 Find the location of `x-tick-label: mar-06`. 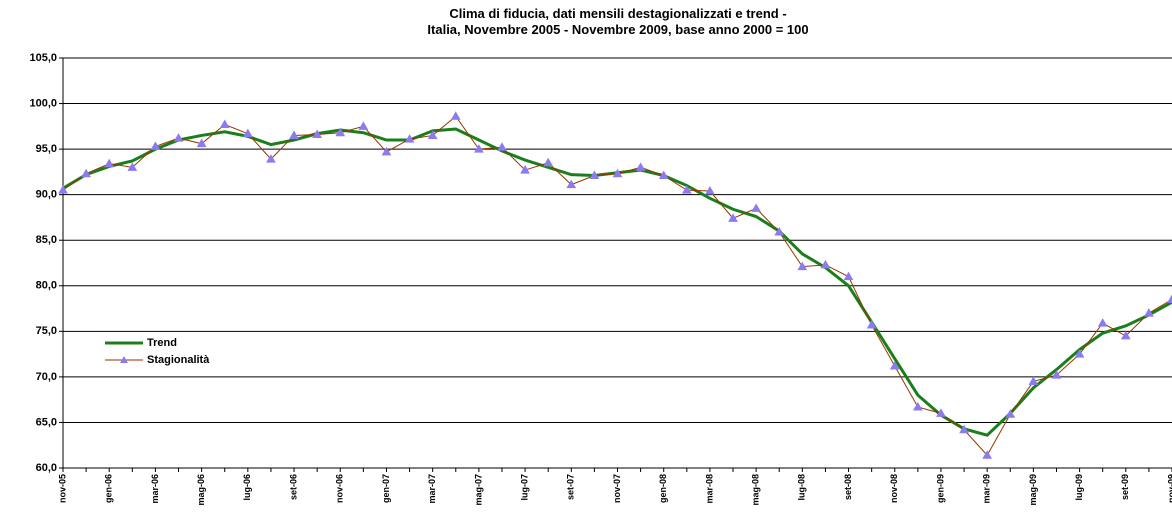

x-tick-label: mar-06 is located at coordinates (155, 489).